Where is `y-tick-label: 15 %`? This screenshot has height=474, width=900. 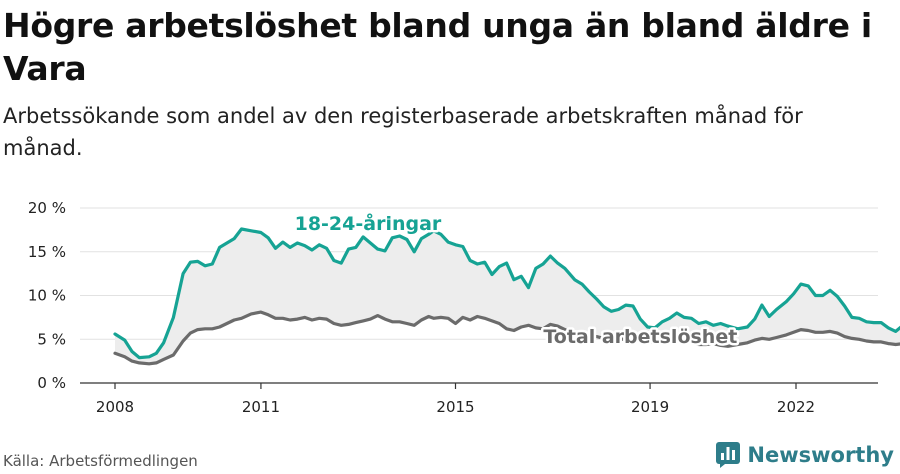 y-tick-label: 15 % is located at coordinates (47, 252).